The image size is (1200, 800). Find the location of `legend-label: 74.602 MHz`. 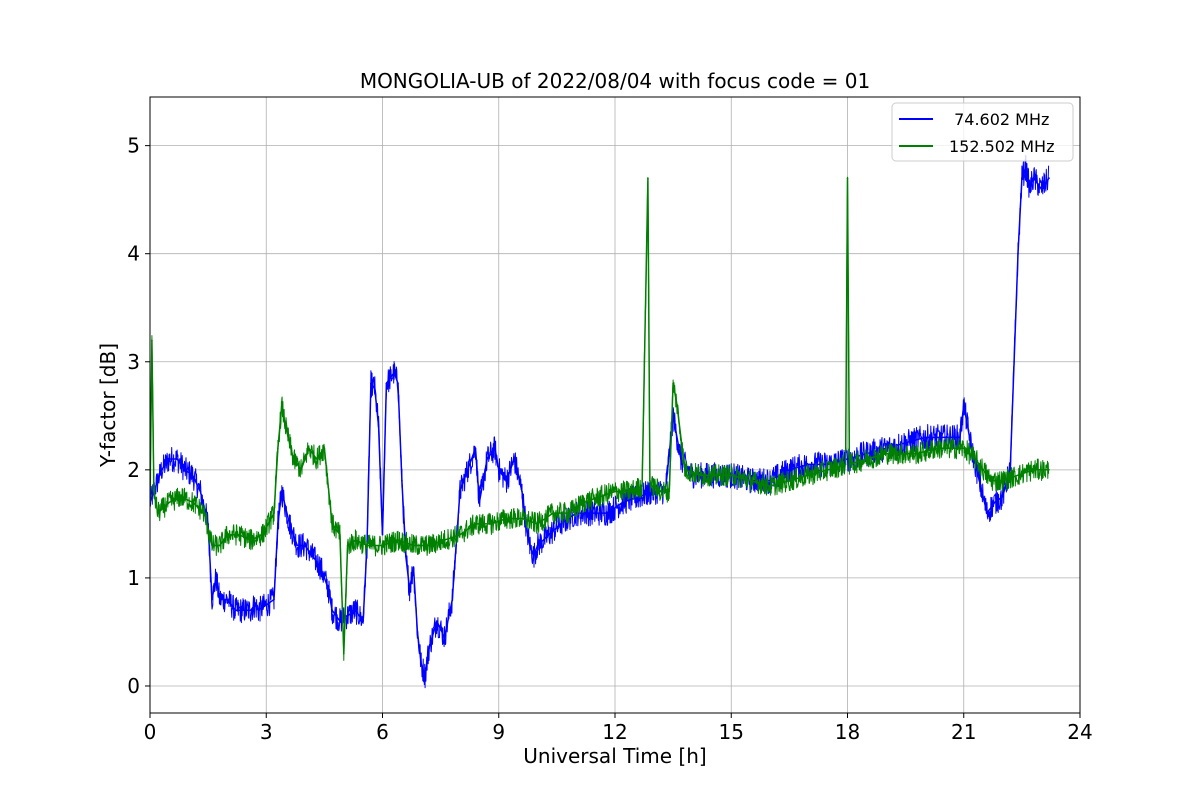

legend-label: 74.602 MHz is located at coordinates (999, 119).